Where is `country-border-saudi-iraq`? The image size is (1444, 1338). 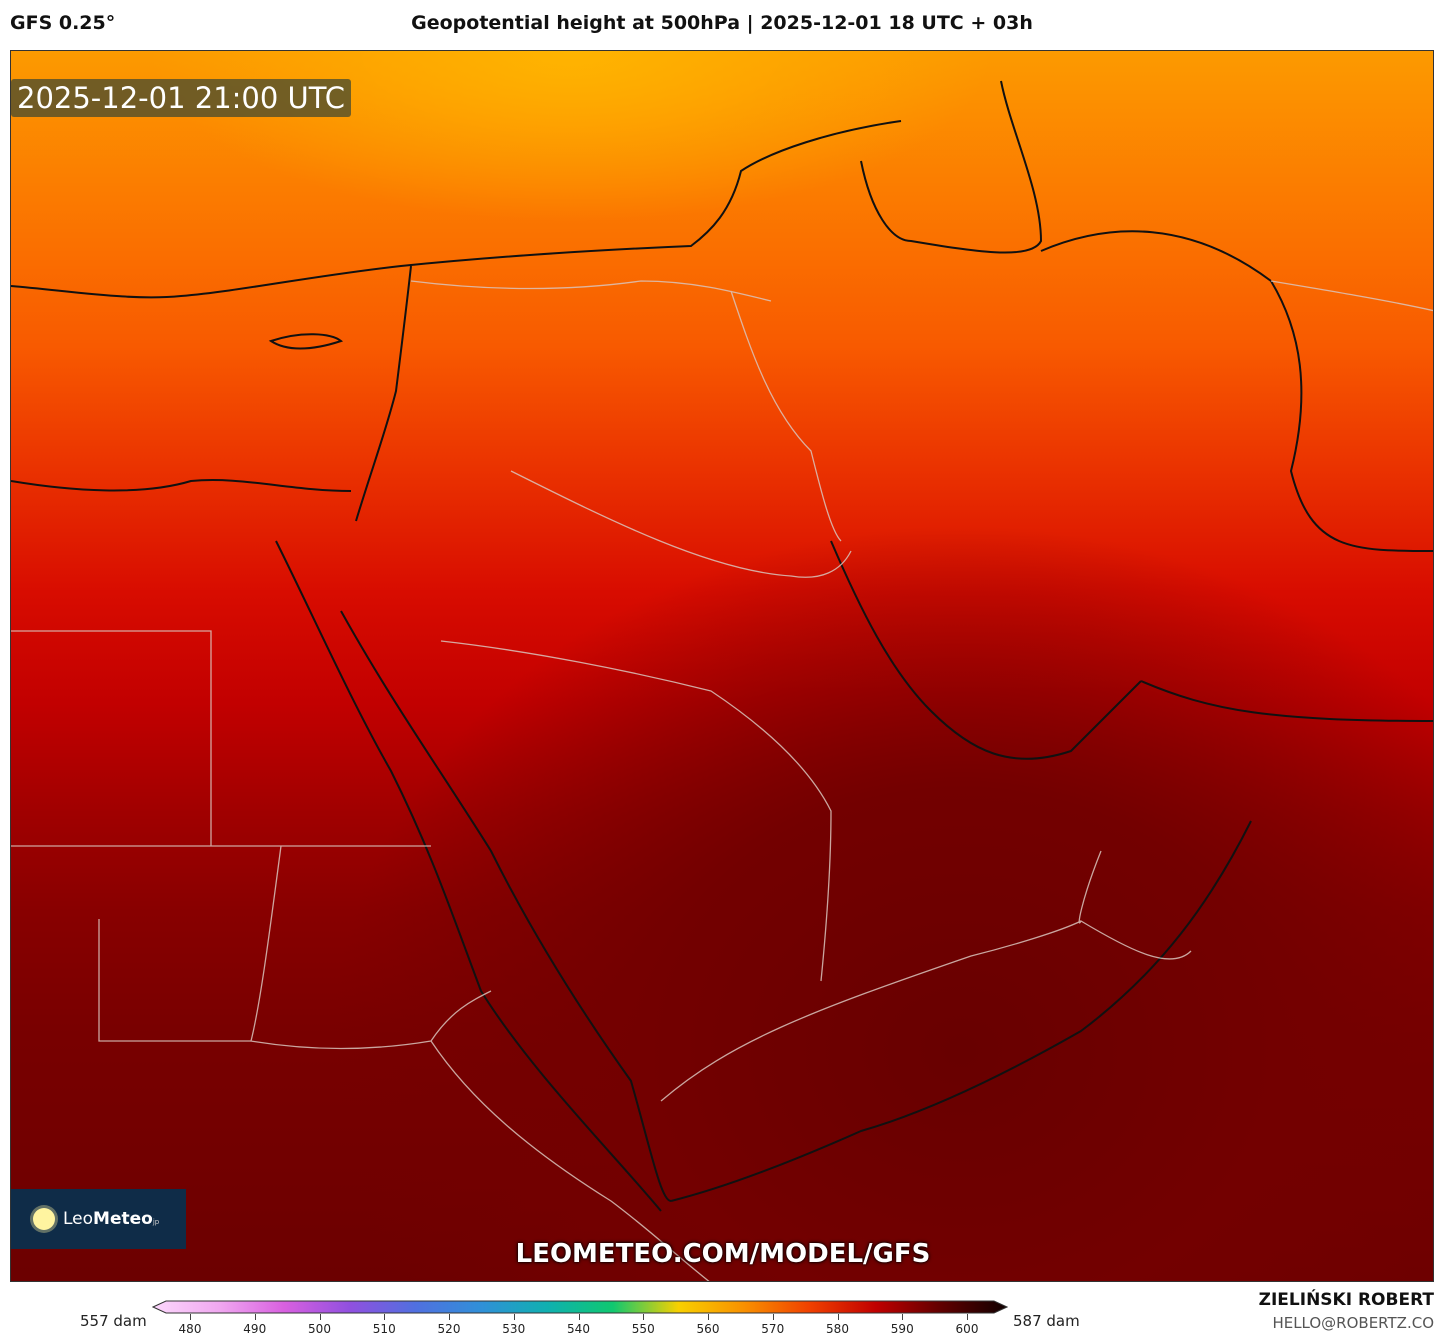
country-border-saudi-iraq is located at coordinates (681, 524).